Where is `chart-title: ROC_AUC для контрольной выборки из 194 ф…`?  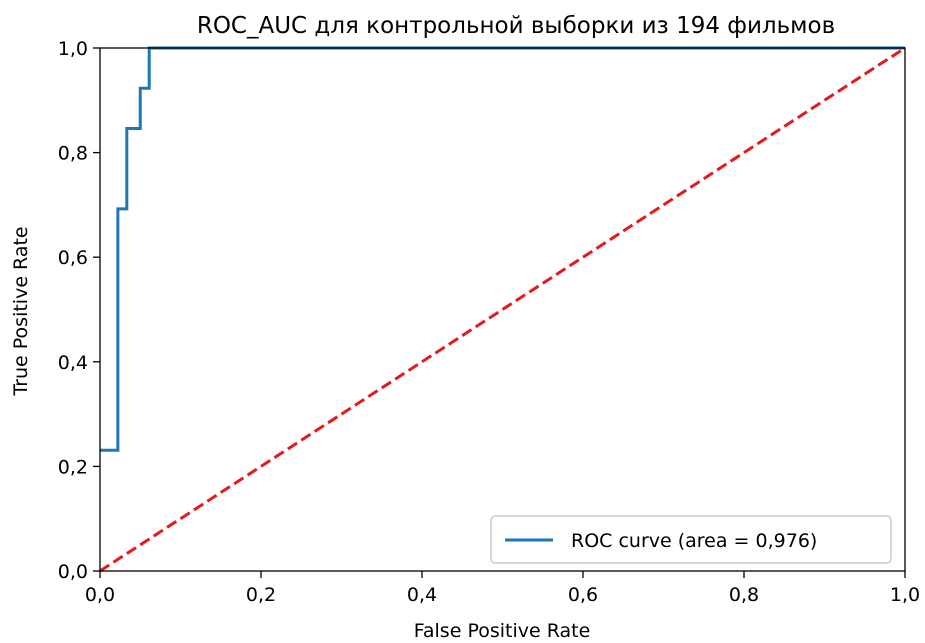
chart-title: ROC_AUC для контрольной выборки из 194 ф… is located at coordinates (516, 26).